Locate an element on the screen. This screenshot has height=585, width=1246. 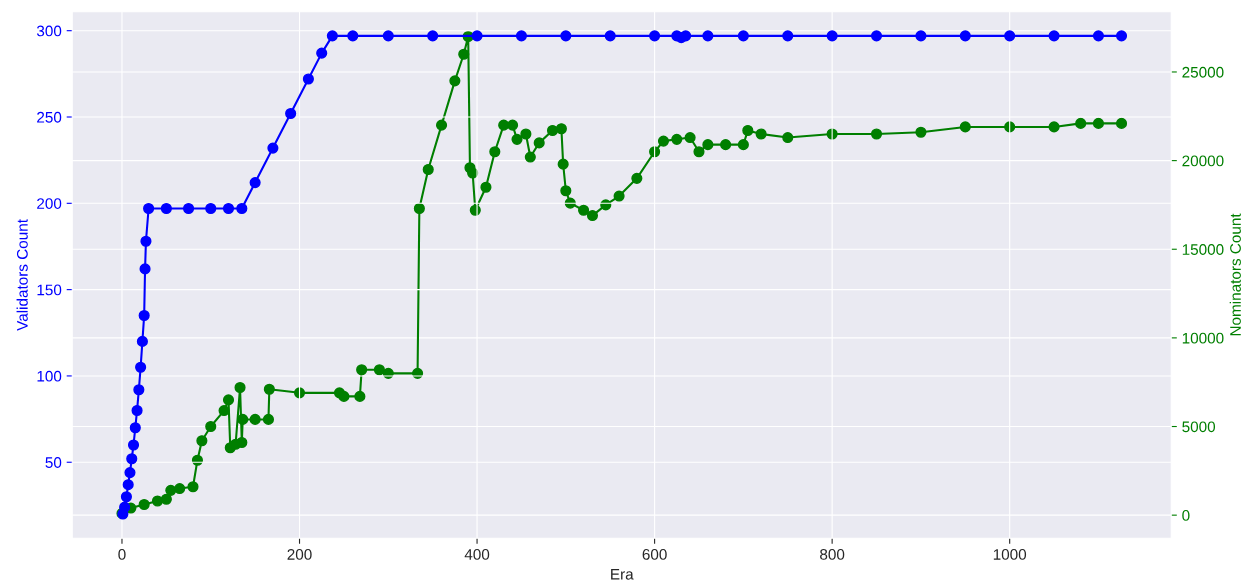
y2-tick-label: 25000 is located at coordinates (1203, 72).